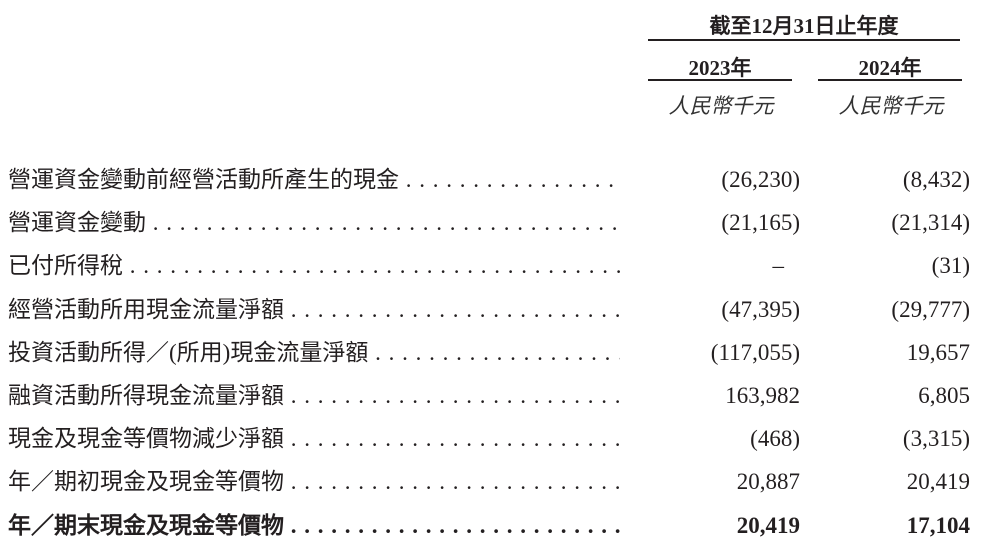 The height and width of the screenshot is (560, 984). What do you see at coordinates (314, 310) in the screenshot?
I see `row-label: 經營活動所用現金流量淨額` at bounding box center [314, 310].